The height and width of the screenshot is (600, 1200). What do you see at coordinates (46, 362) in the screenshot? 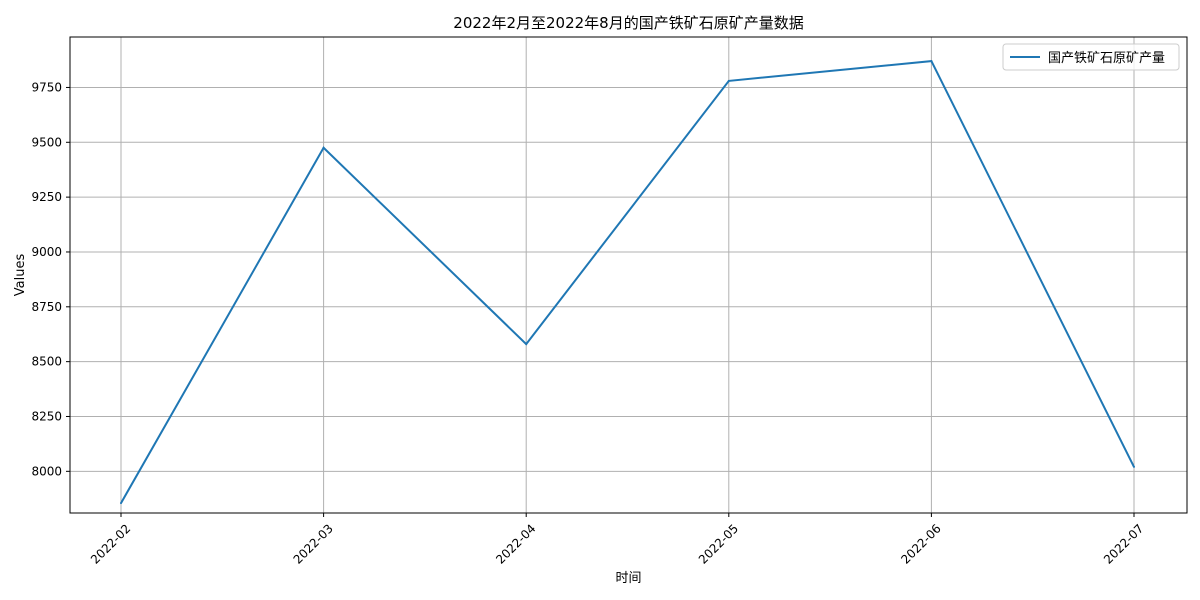
I see `y-tick-label: 8500` at bounding box center [46, 362].